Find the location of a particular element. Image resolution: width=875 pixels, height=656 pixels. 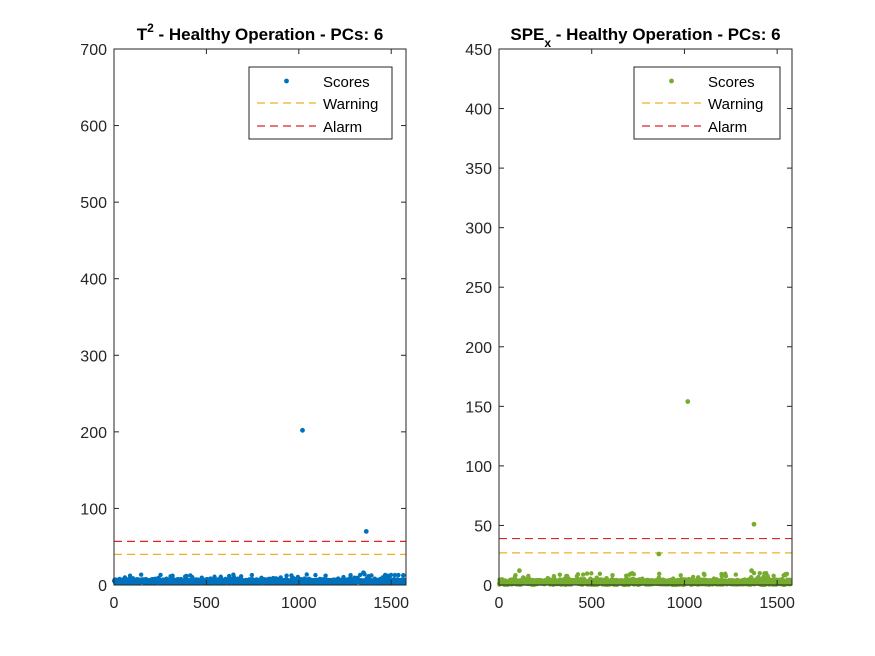

title-superscript: 2 is located at coordinates (150, 28).